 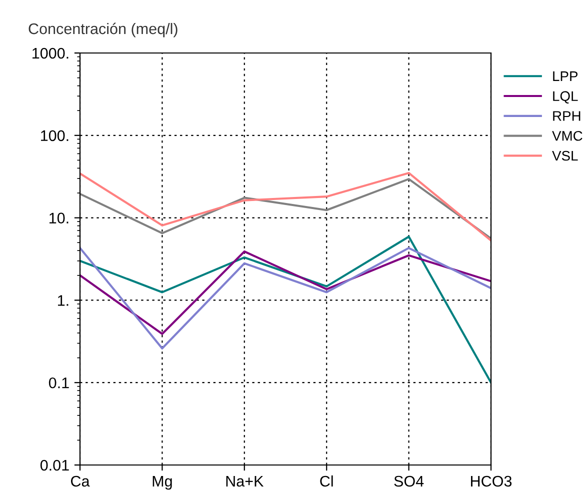 I want to click on y-tick-label: 0.1, so click(x=58, y=382).